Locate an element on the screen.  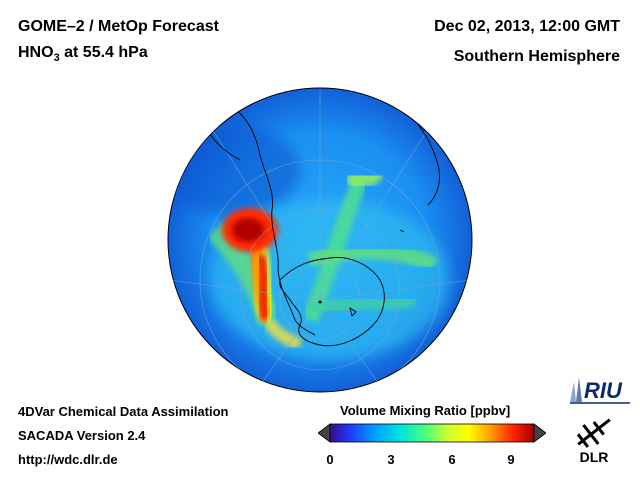
assimilation-label: 4DVar Chemical Data Assimilation is located at coordinates (123, 411).